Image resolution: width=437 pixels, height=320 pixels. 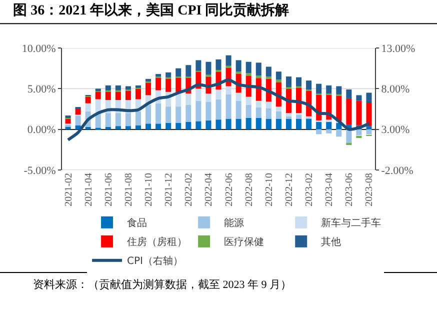 What do you see at coordinates (331, 242) in the screenshot?
I see `legend-label: 其他` at bounding box center [331, 242].